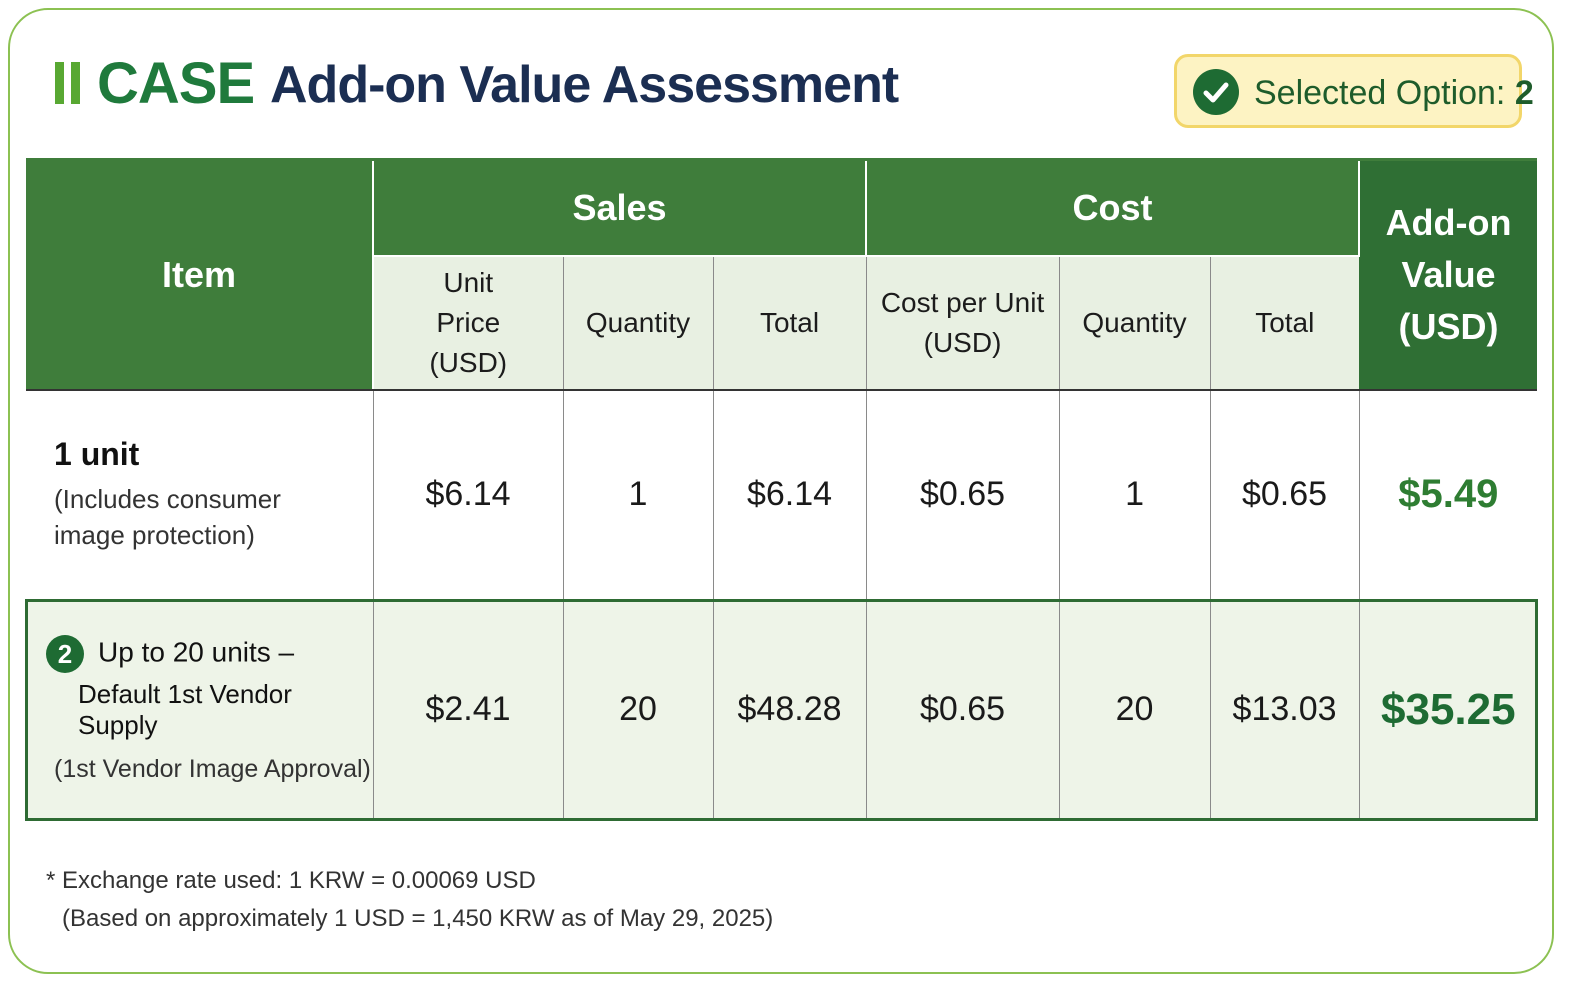 The height and width of the screenshot is (1002, 1570). What do you see at coordinates (200, 274) in the screenshot?
I see `header-item: Item` at bounding box center [200, 274].